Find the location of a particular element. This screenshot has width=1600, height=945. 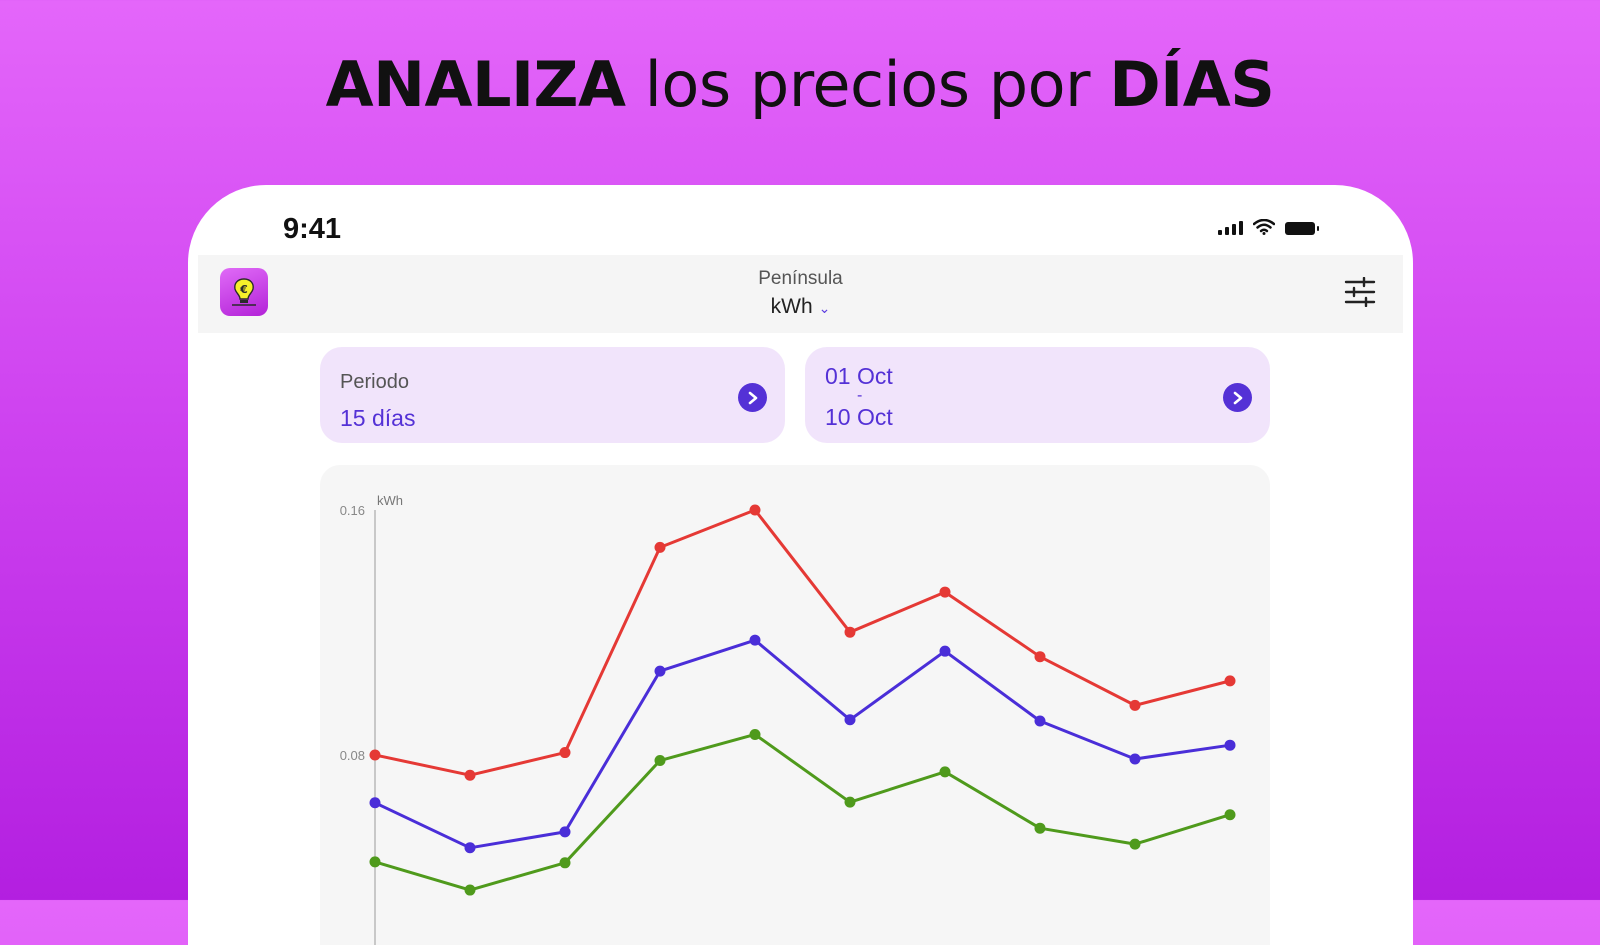

period-arrow-button is located at coordinates (752, 397).